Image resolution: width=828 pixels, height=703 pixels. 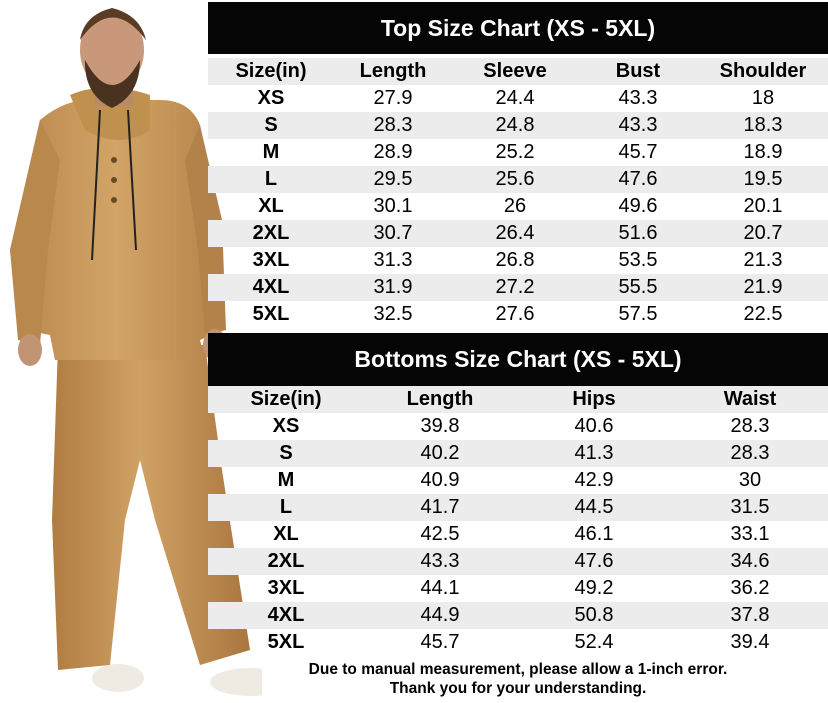 What do you see at coordinates (515, 287) in the screenshot?
I see `measurement-cell: 27.2` at bounding box center [515, 287].